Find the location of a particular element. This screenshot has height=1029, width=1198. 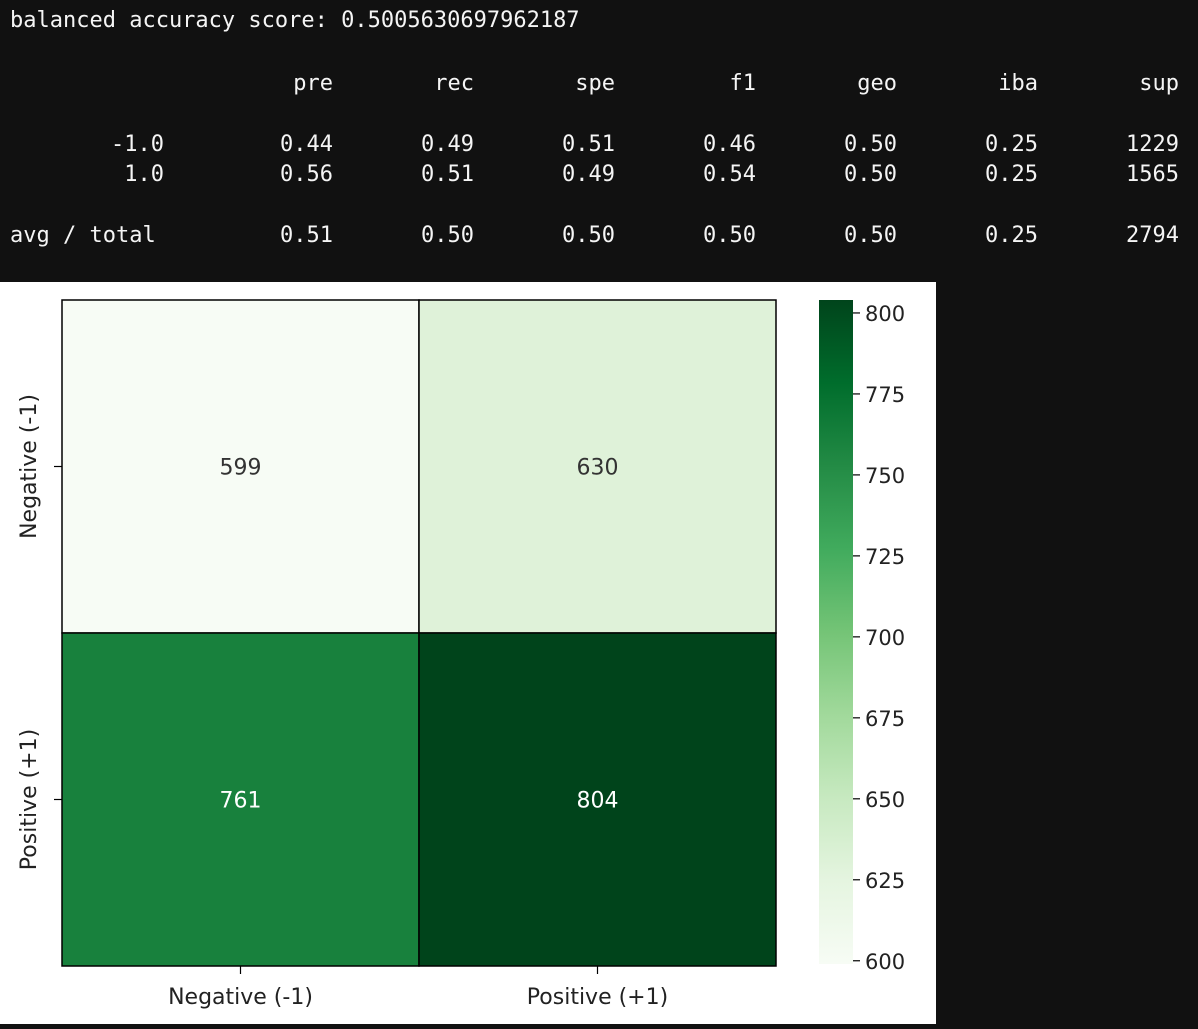

colorbar-tick-label: 750 is located at coordinates (885, 476).